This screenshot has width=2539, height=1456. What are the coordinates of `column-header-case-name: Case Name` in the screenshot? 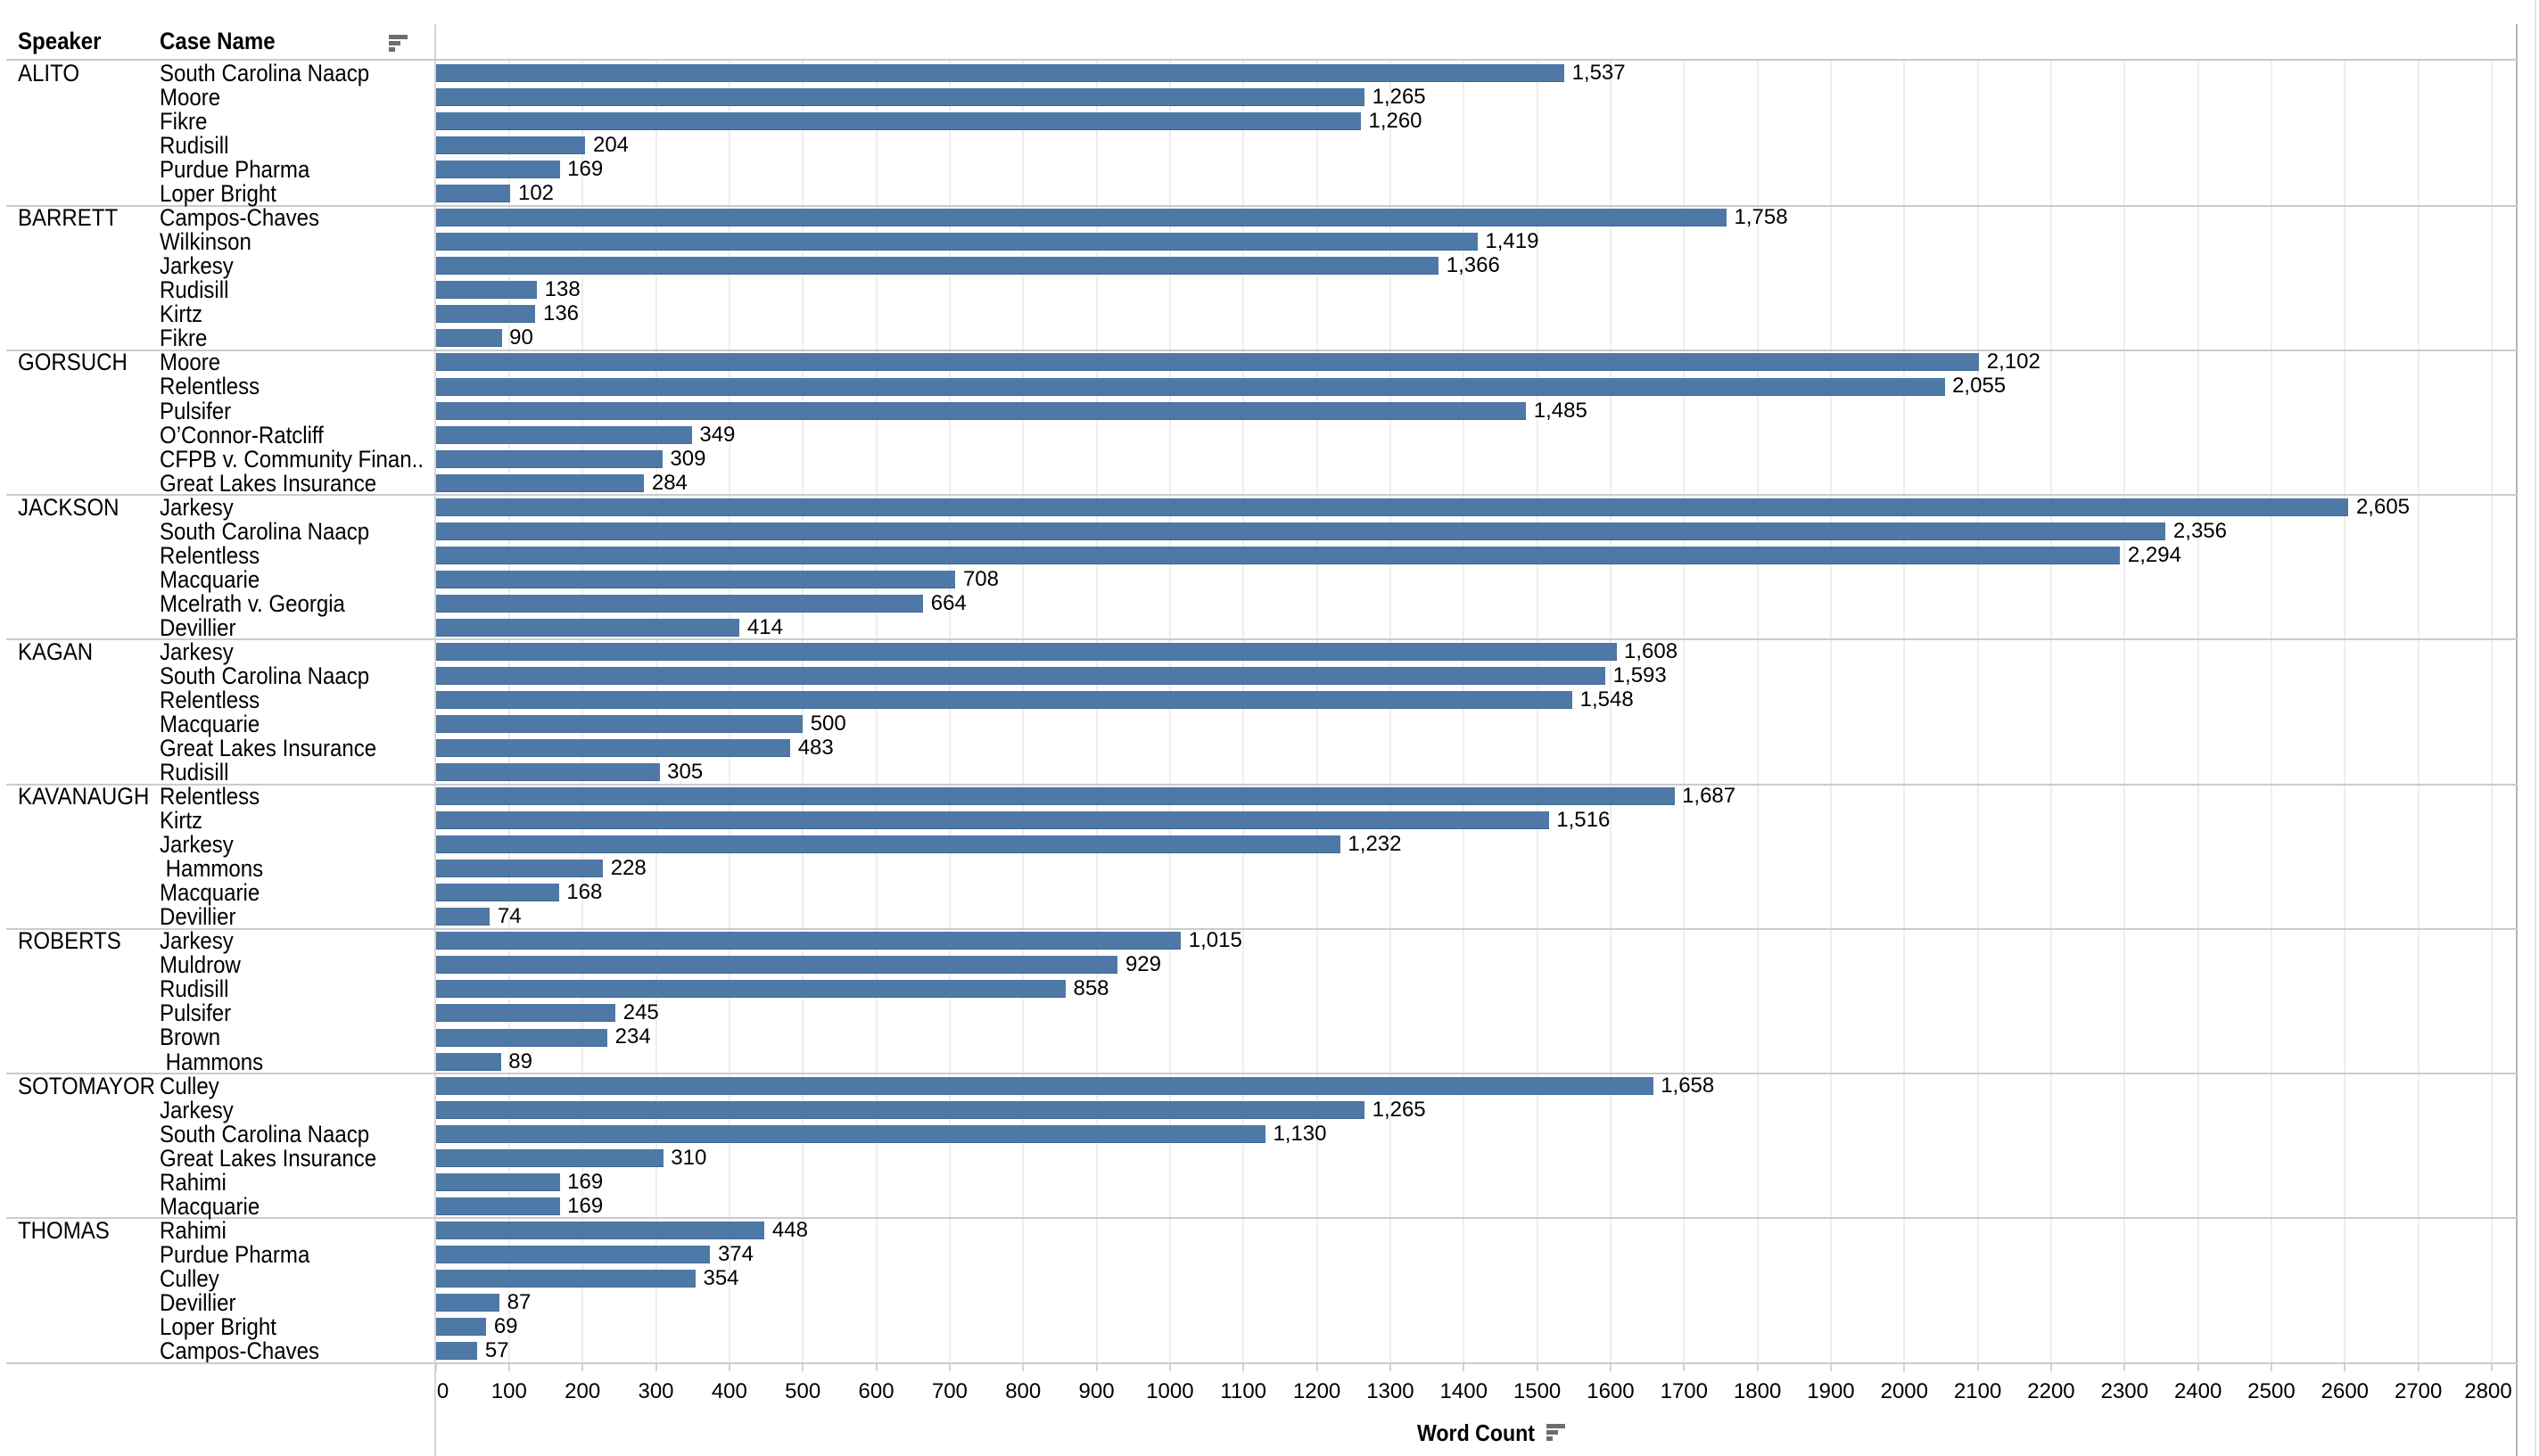 It's located at (218, 41).